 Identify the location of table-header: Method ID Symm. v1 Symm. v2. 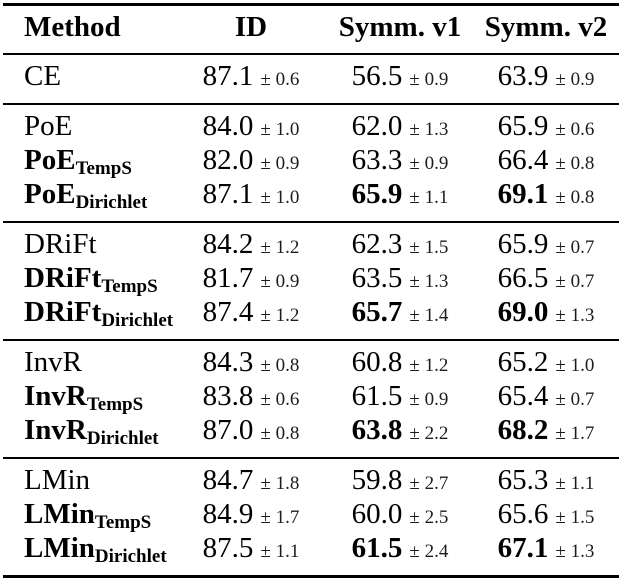
(311, 30).